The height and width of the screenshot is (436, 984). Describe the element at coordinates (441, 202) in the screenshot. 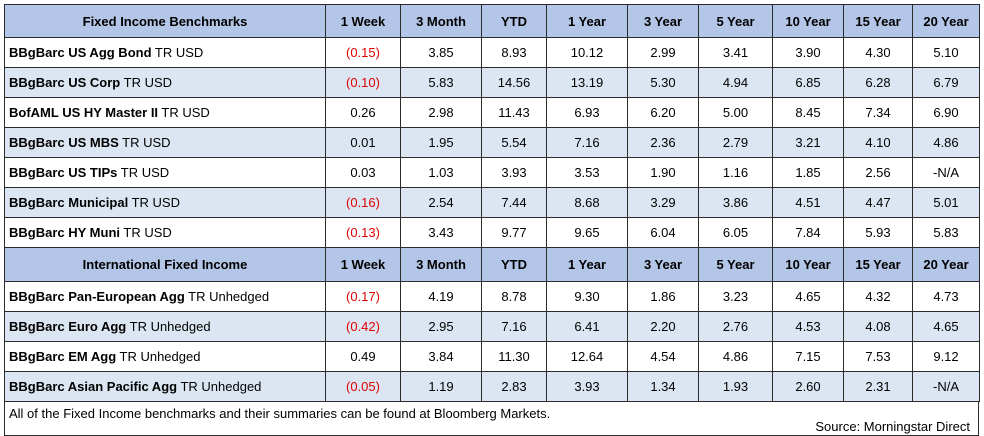

I see `return-value: 2.54` at that location.